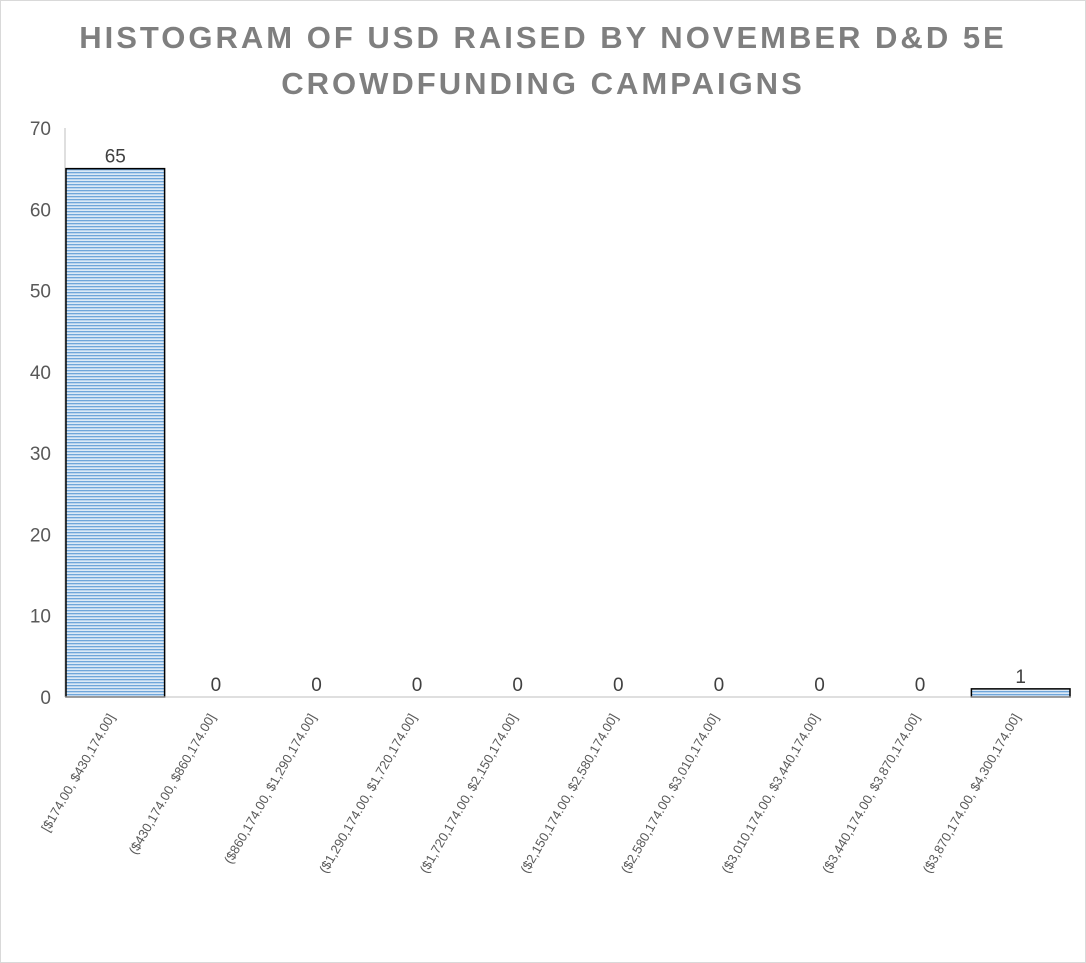 The width and height of the screenshot is (1086, 963). I want to click on x-category-label: ($1,720,174.00, $2,150,174.00], so click(469, 793).